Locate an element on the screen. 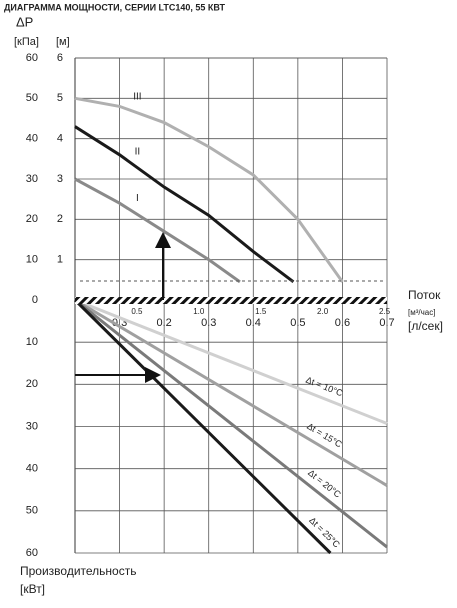 This screenshot has height=608, width=457. series-label: Δt = 20°C is located at coordinates (324, 484).